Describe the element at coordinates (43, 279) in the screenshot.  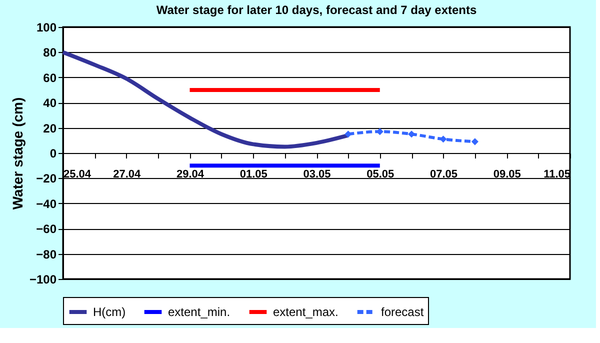
I see `y-tick-label: −100` at that location.